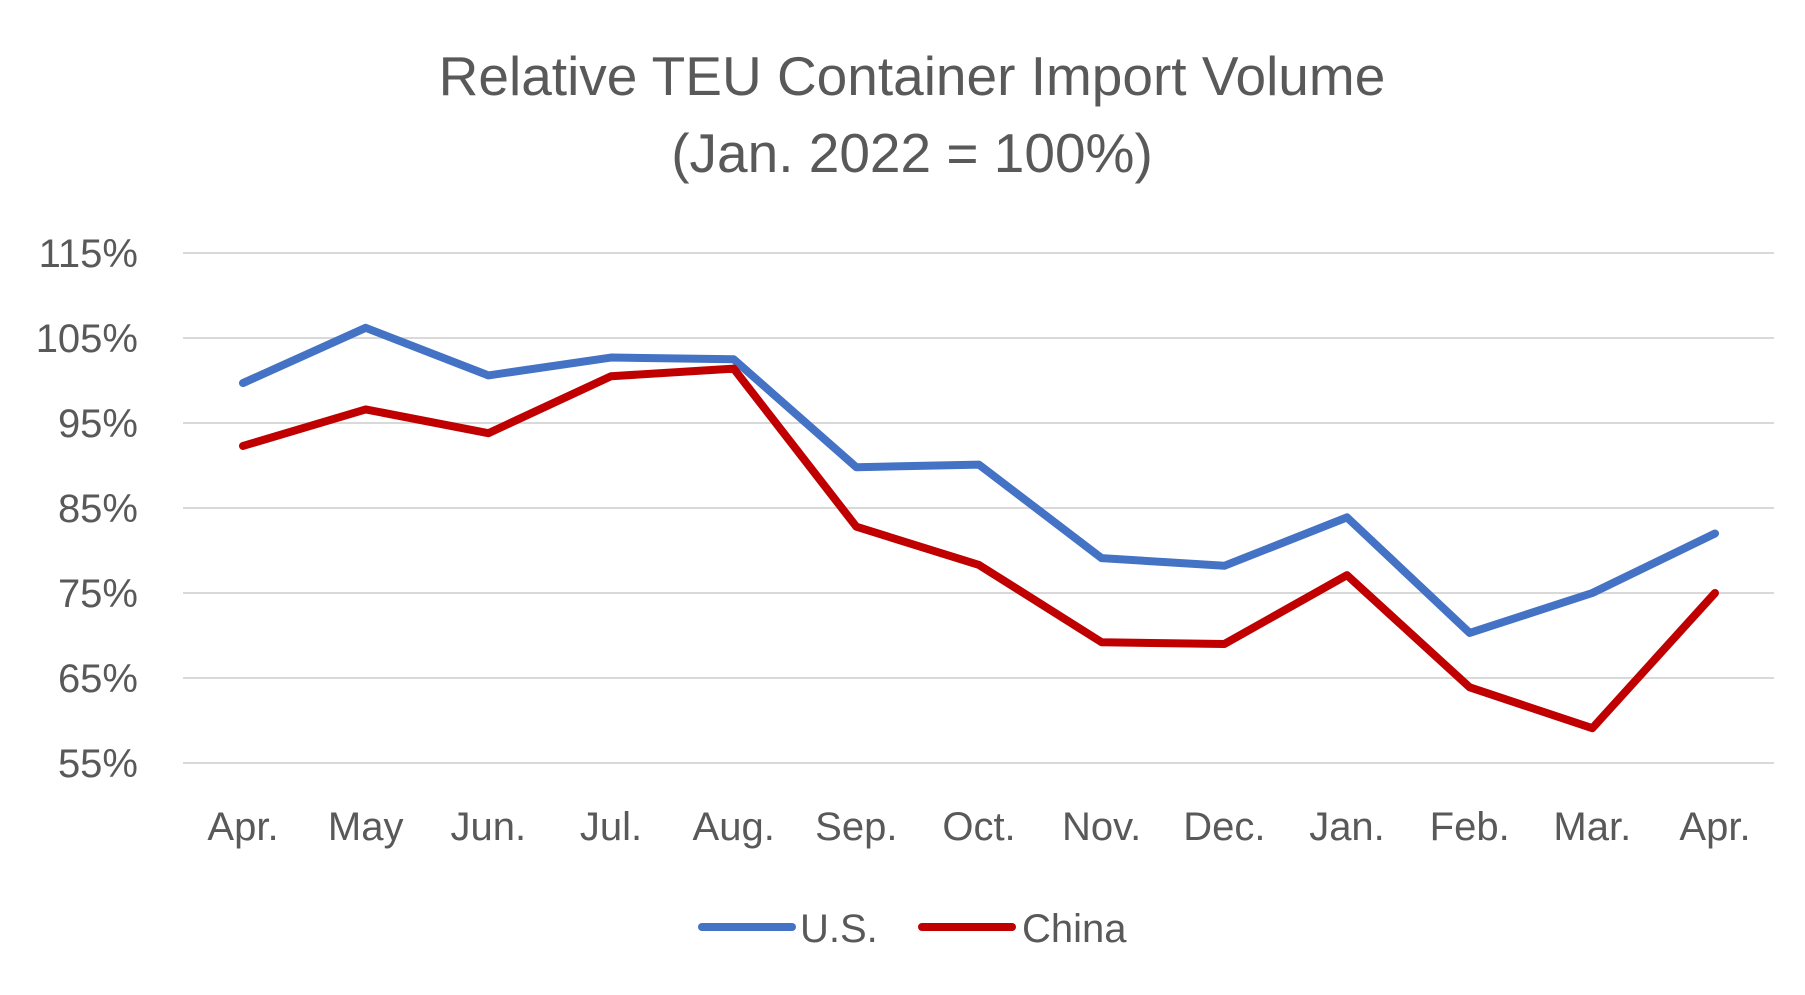  Describe the element at coordinates (839, 929) in the screenshot. I see `legend-label-us: U.S.` at that location.